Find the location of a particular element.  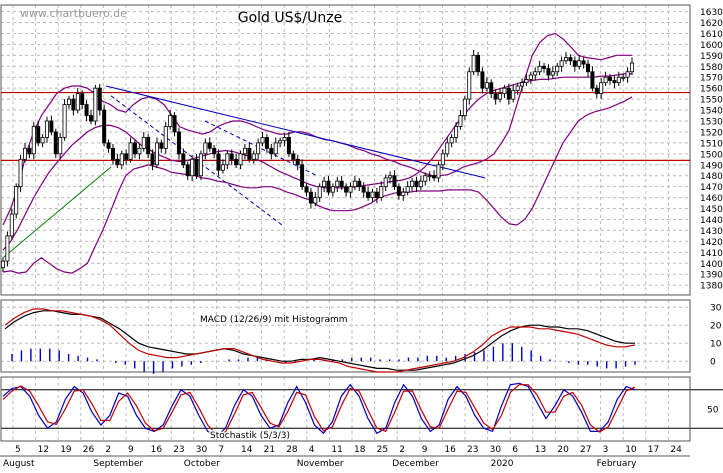

stoch-title: Stochastik (5/3/3) is located at coordinates (250, 436).